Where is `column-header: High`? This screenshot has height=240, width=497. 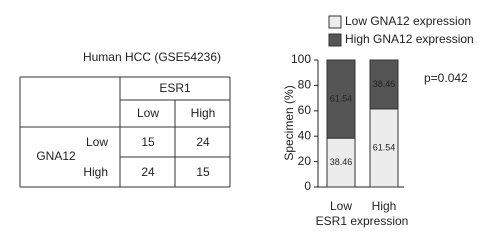
column-header: High is located at coordinates (203, 113).